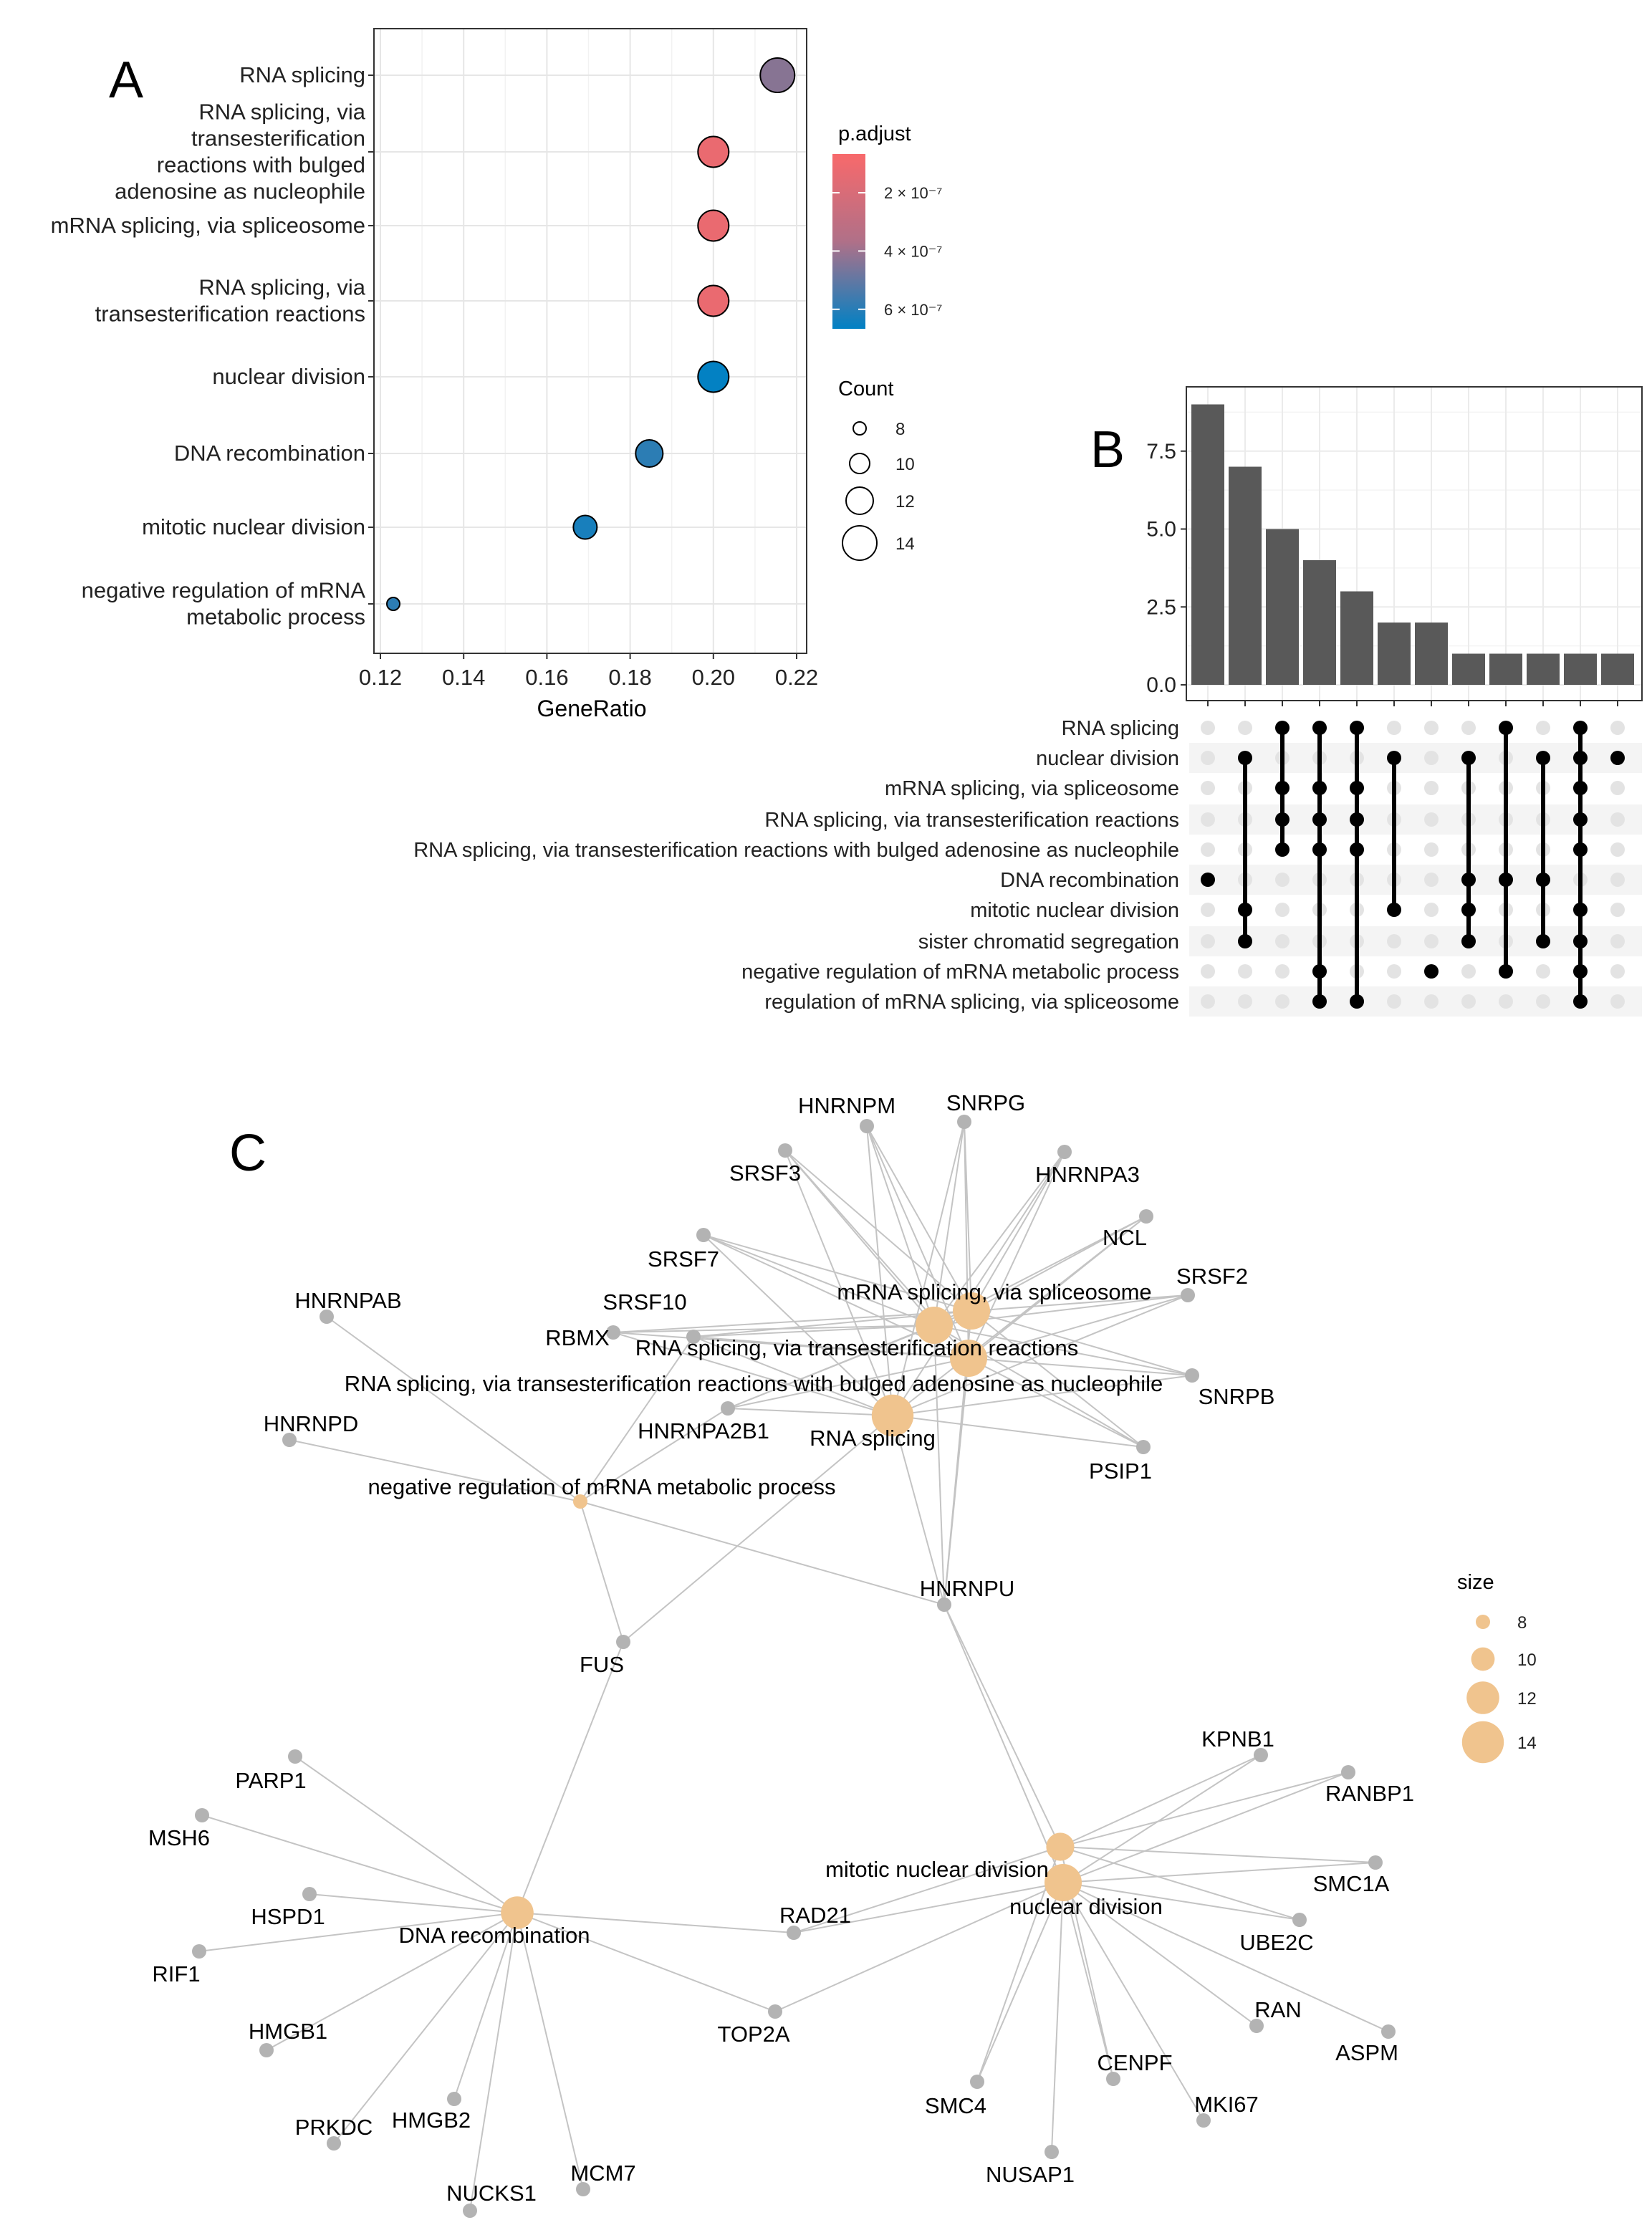  I want to click on gene-label: RAN, so click(1278, 2009).